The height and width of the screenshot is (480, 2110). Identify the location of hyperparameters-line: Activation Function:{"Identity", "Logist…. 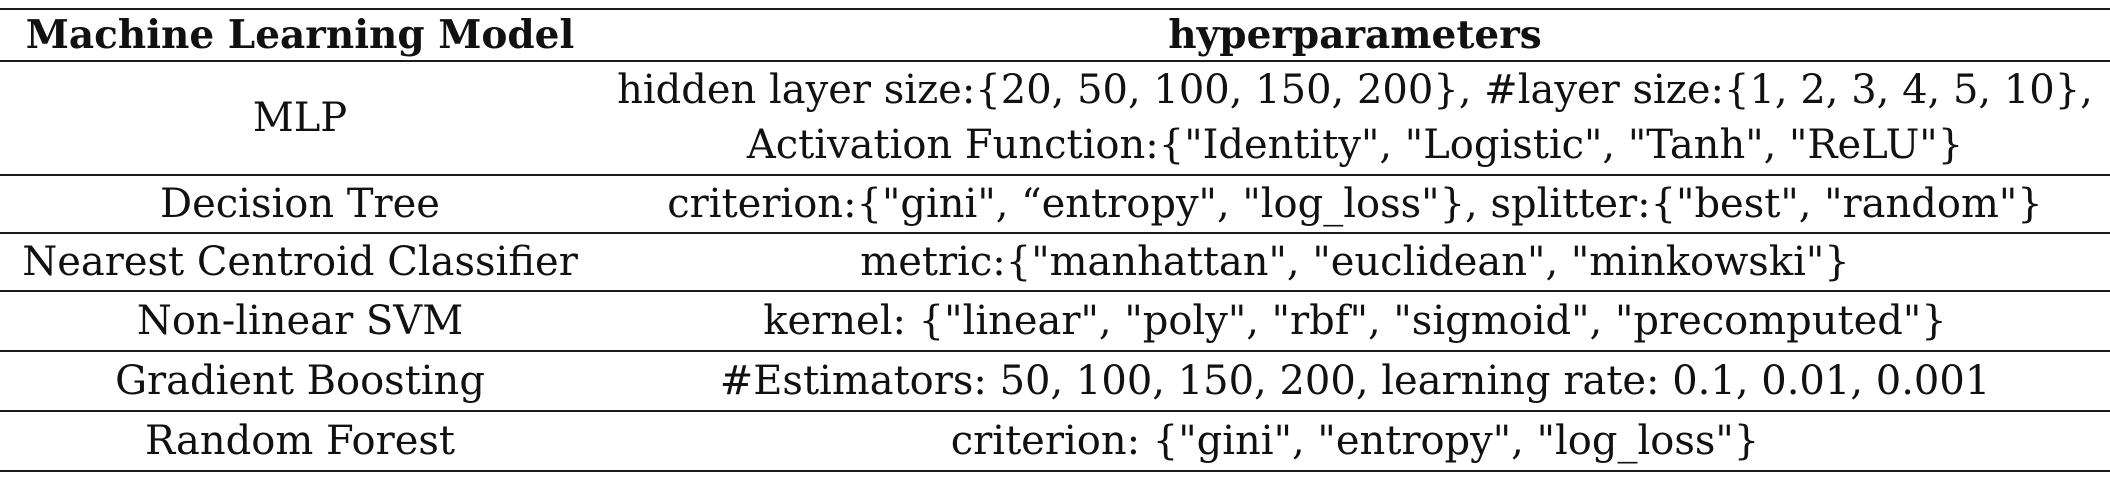
(1355, 145).